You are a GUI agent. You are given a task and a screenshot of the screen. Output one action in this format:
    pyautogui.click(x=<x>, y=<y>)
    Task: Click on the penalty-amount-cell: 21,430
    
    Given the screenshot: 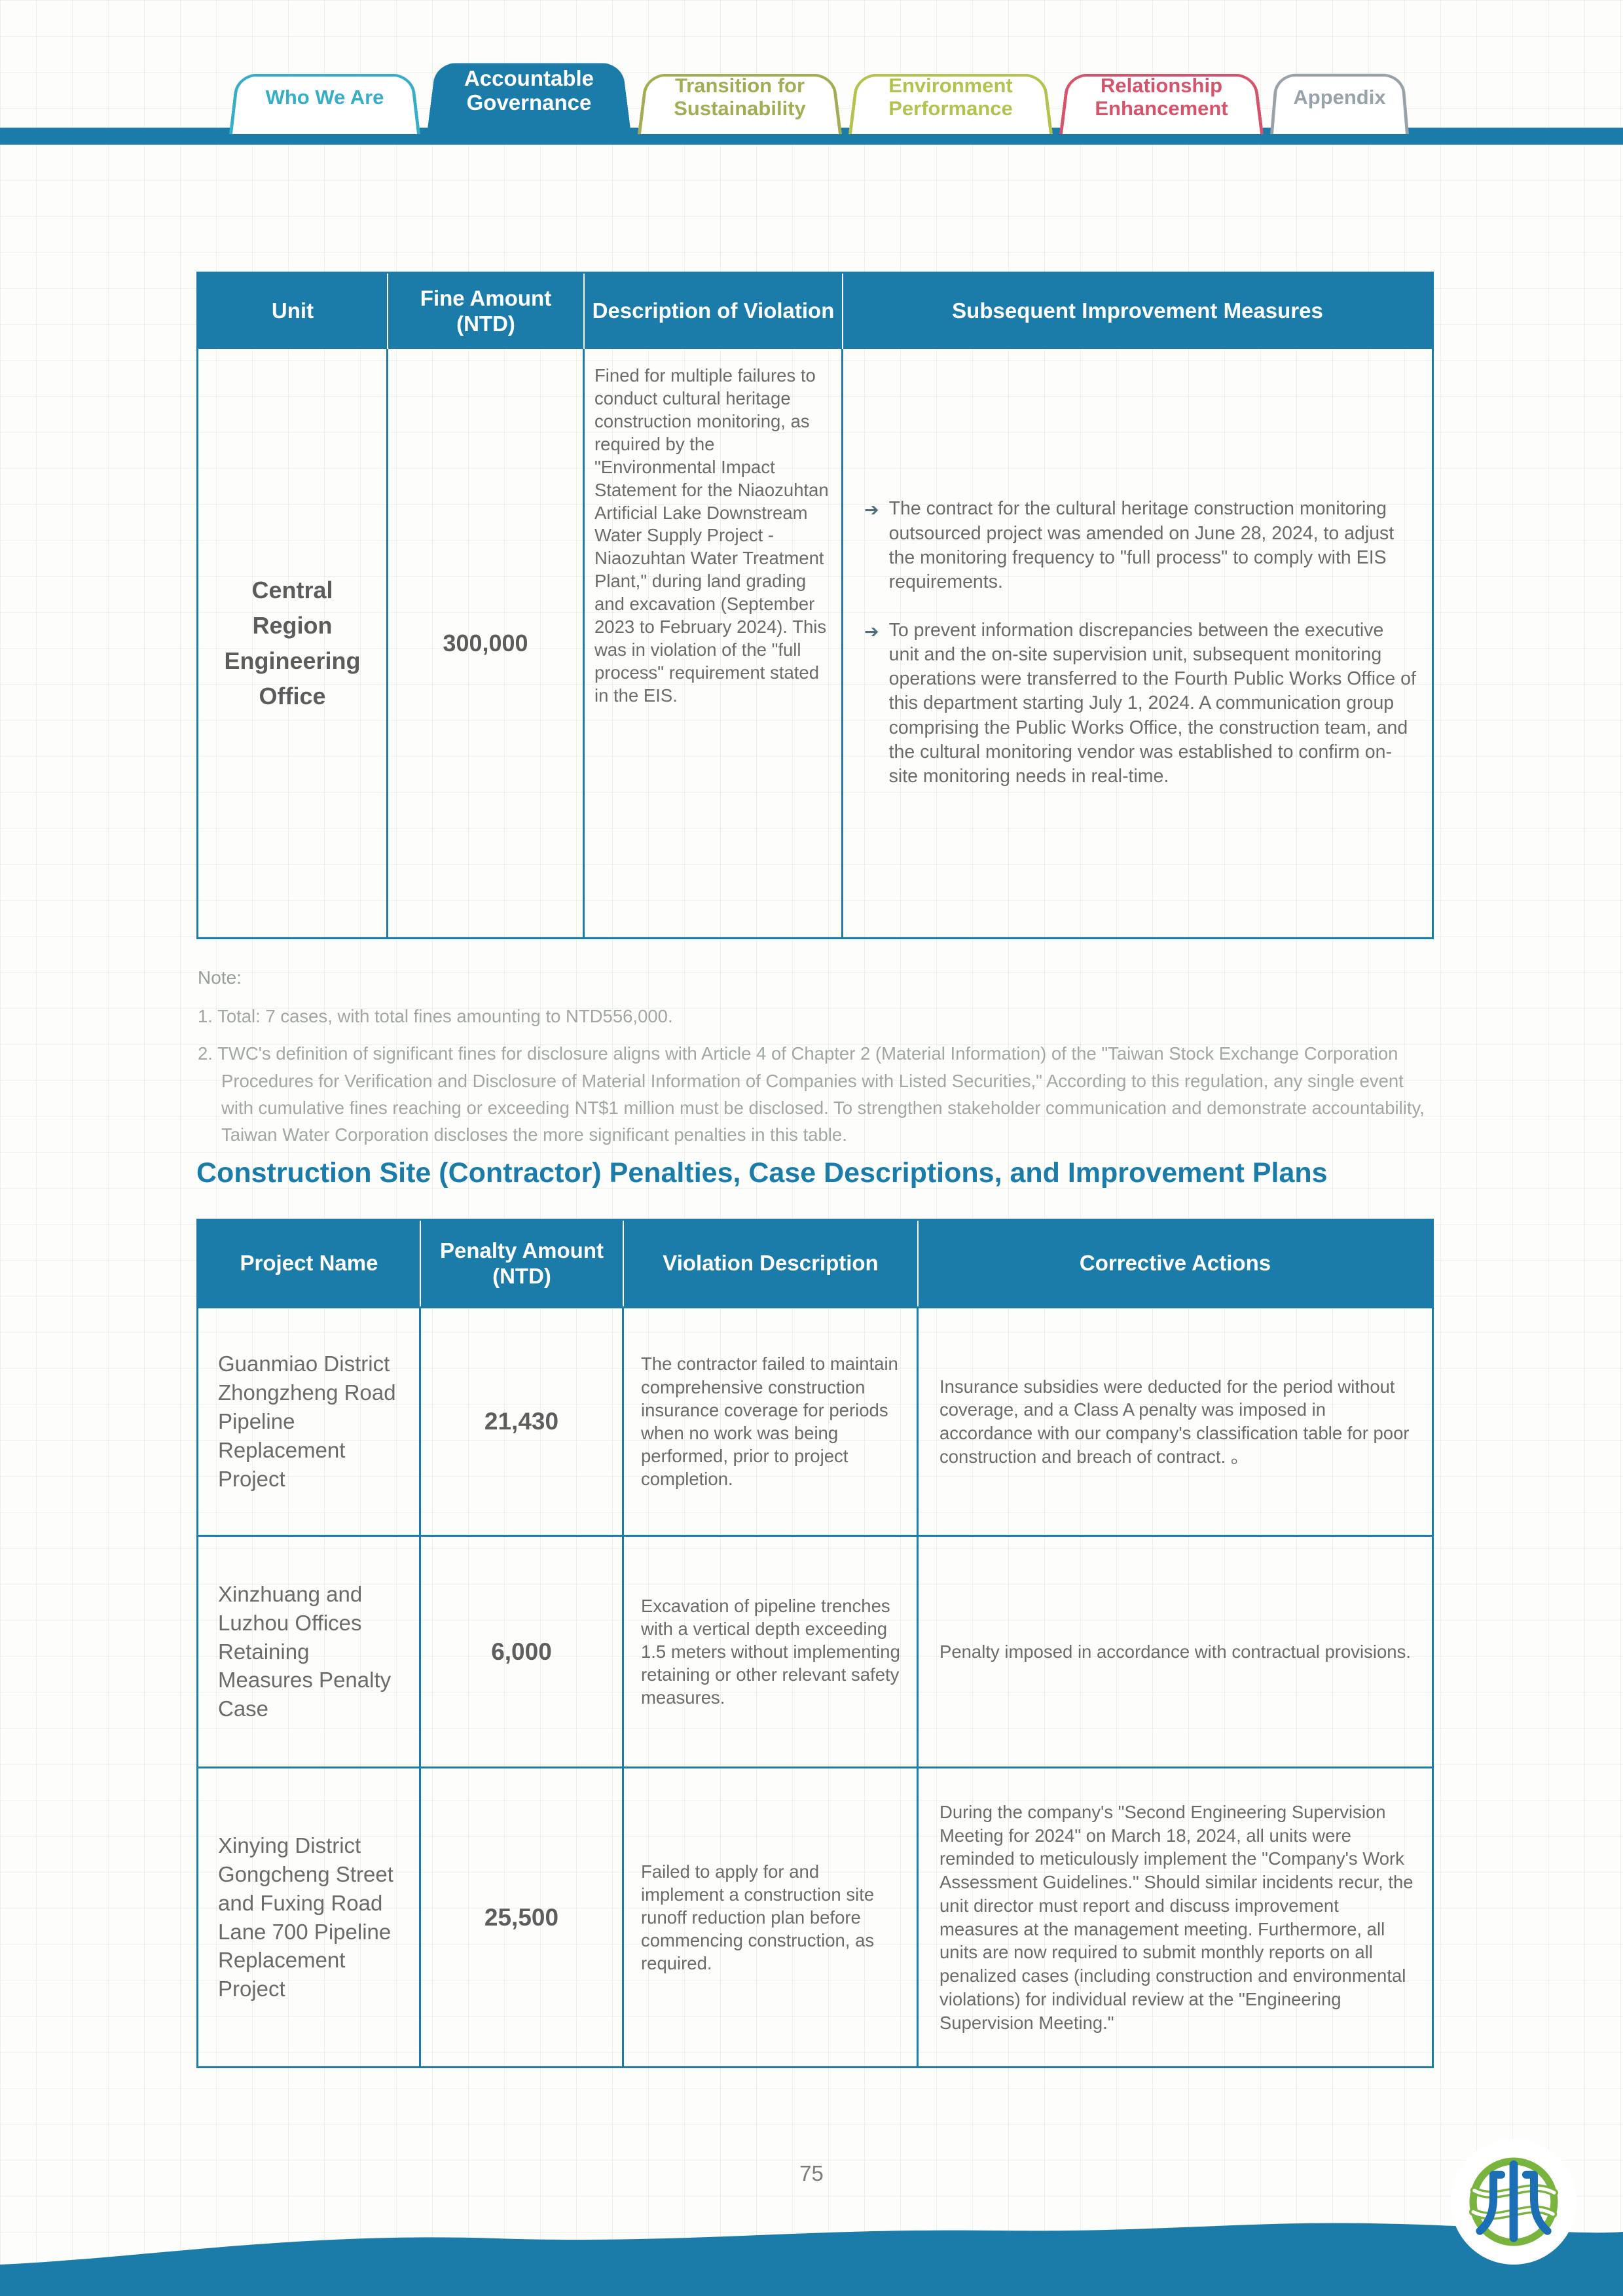 What is the action you would take?
    pyautogui.click(x=522, y=1420)
    